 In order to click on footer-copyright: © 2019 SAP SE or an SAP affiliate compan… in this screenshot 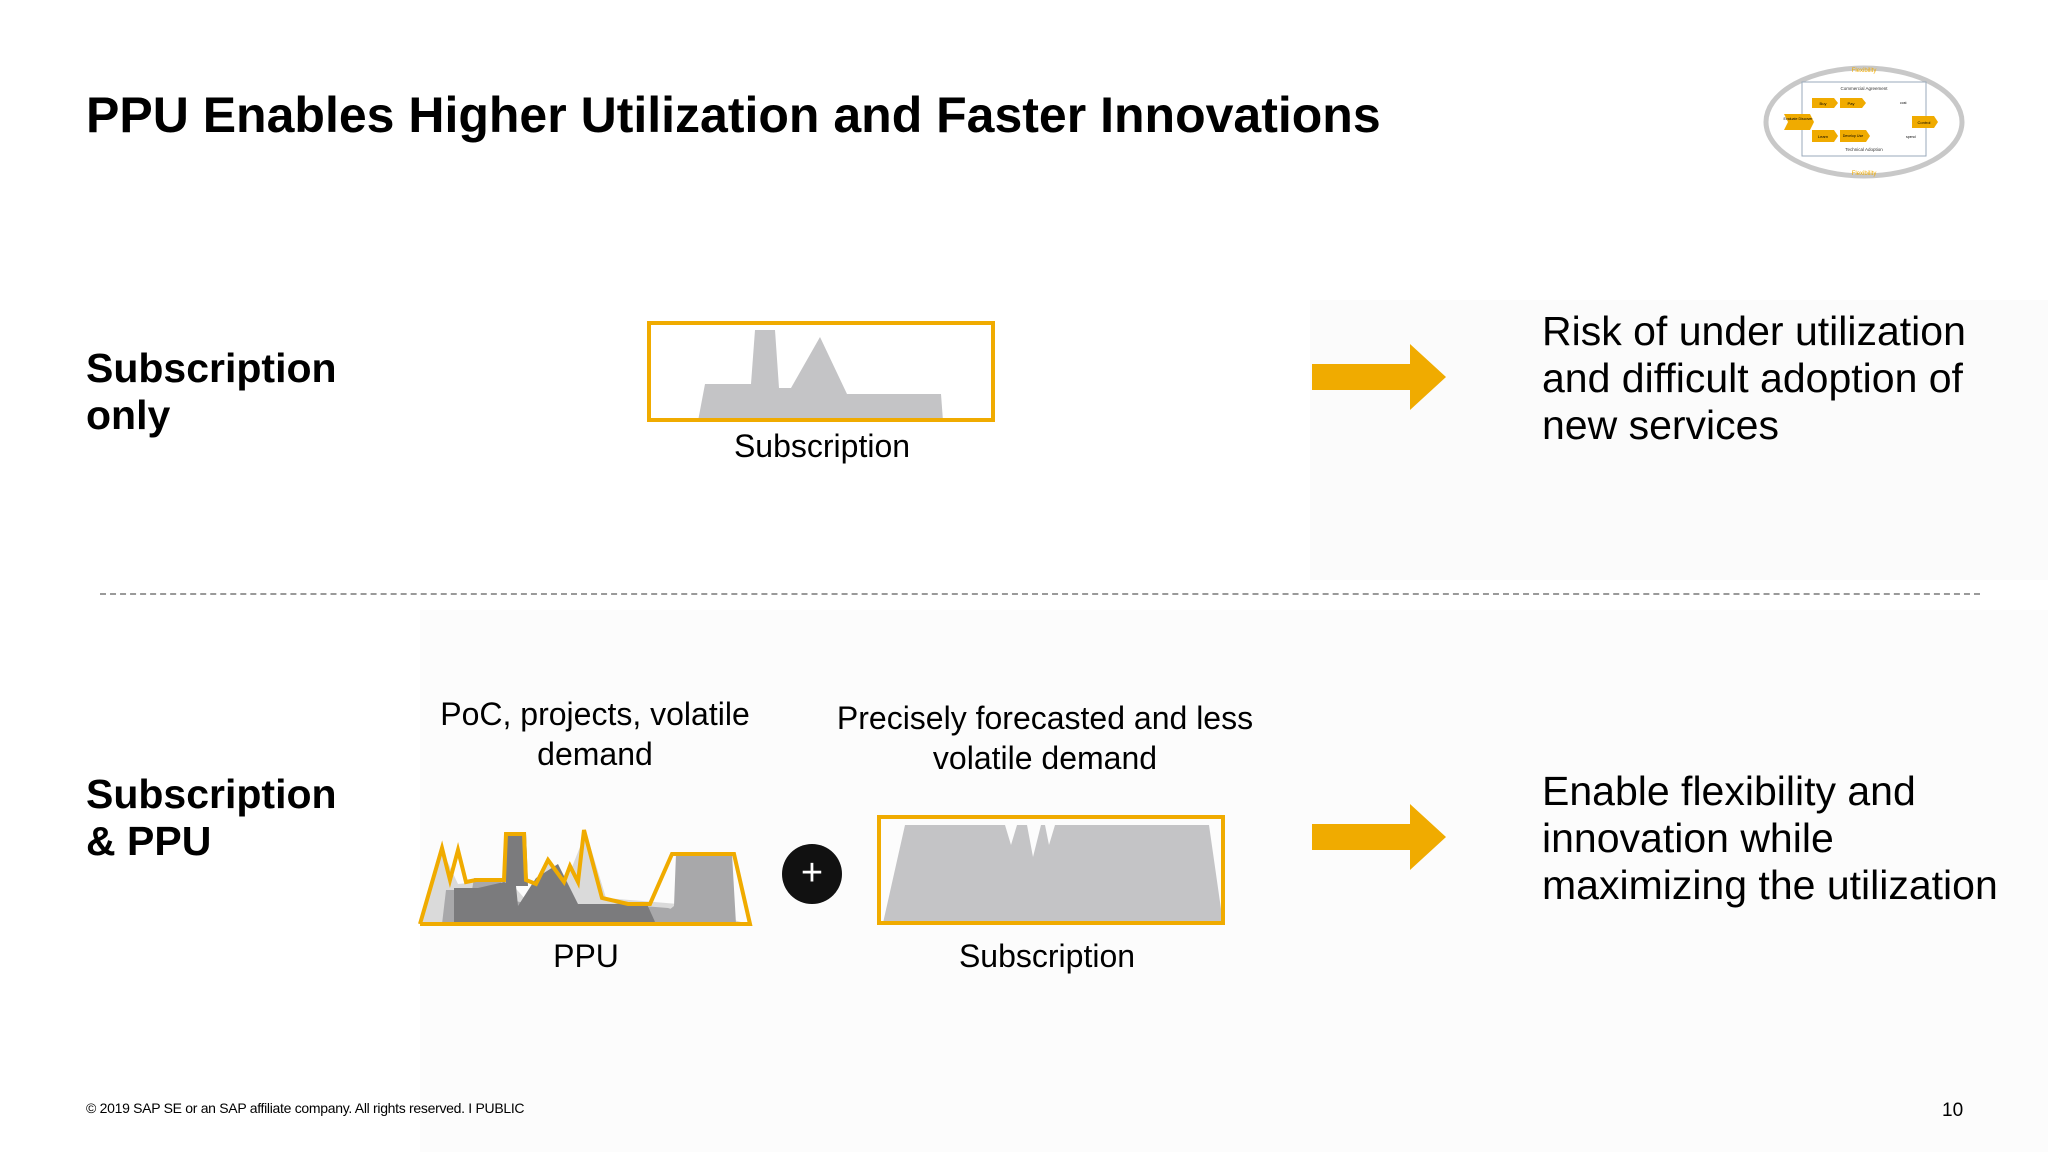, I will do `click(305, 1108)`.